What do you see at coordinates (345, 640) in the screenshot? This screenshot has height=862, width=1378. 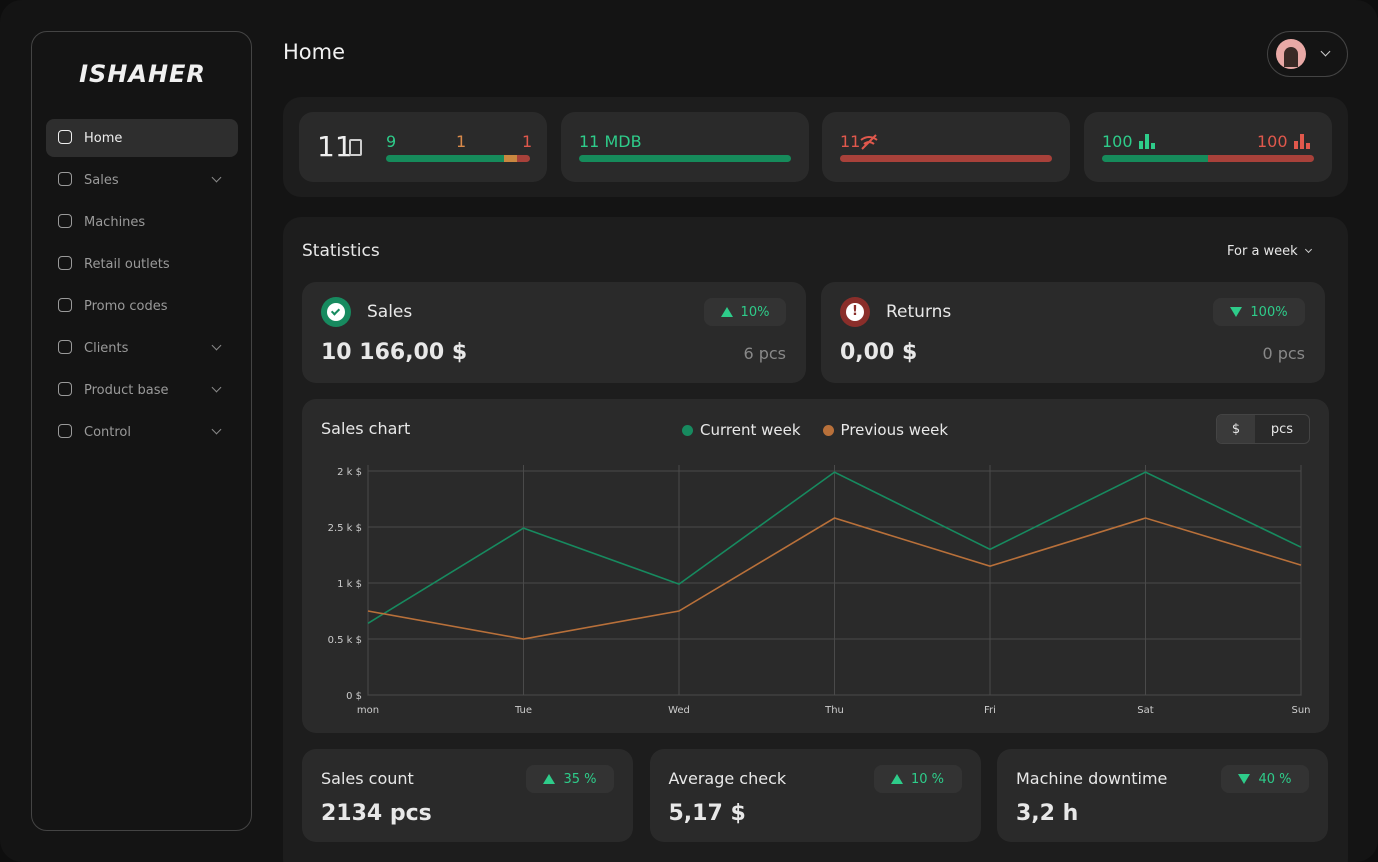 I see `y-tick-label: 0.5 k $` at bounding box center [345, 640].